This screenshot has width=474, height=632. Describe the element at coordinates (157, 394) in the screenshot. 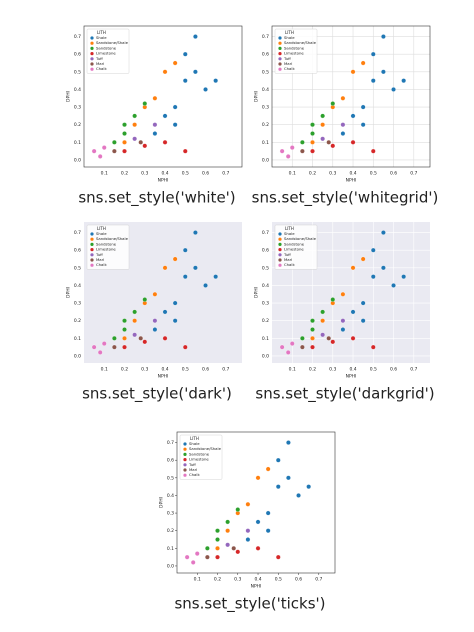

I see `caption: sns.set_style('dark')` at that location.